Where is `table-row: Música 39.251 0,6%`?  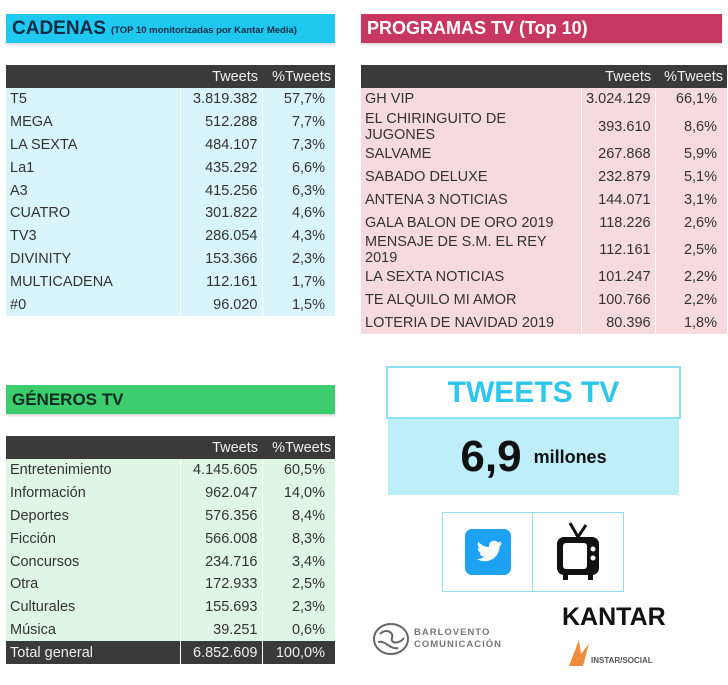
table-row: Música 39.251 0,6% is located at coordinates (170, 630).